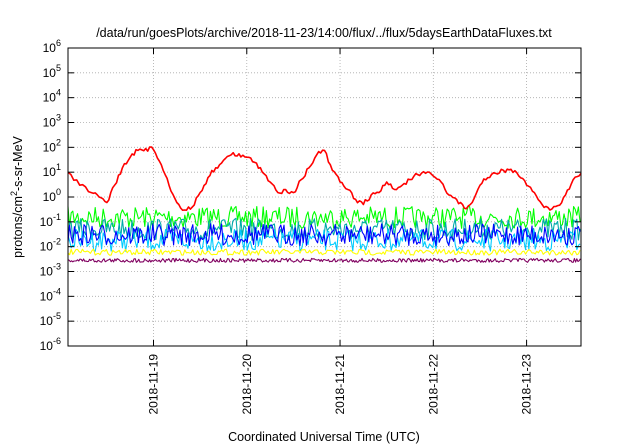 The height and width of the screenshot is (448, 640). What do you see at coordinates (17, 196) in the screenshot?
I see `y-axis-label: protons/cm2-s-sr-MeV` at bounding box center [17, 196].